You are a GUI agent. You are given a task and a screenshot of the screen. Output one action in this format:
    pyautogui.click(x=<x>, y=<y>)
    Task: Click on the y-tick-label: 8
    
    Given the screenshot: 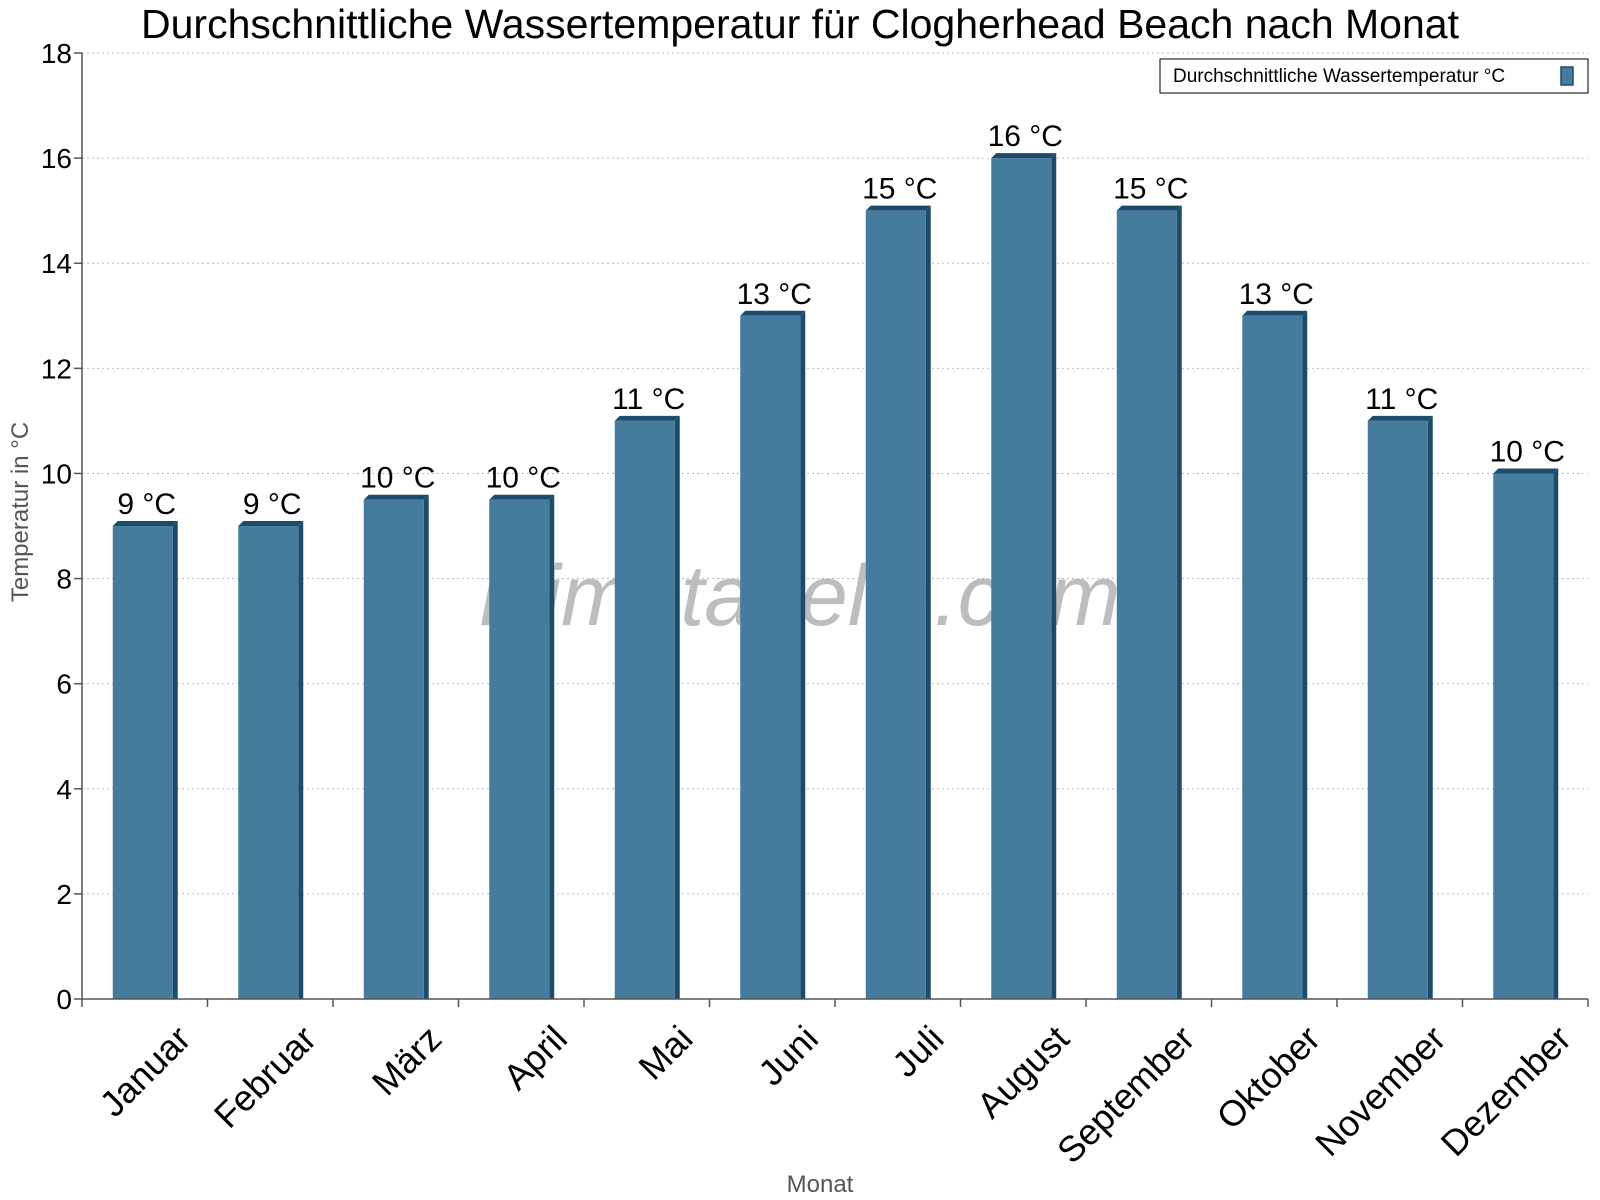 What is the action you would take?
    pyautogui.click(x=64, y=579)
    